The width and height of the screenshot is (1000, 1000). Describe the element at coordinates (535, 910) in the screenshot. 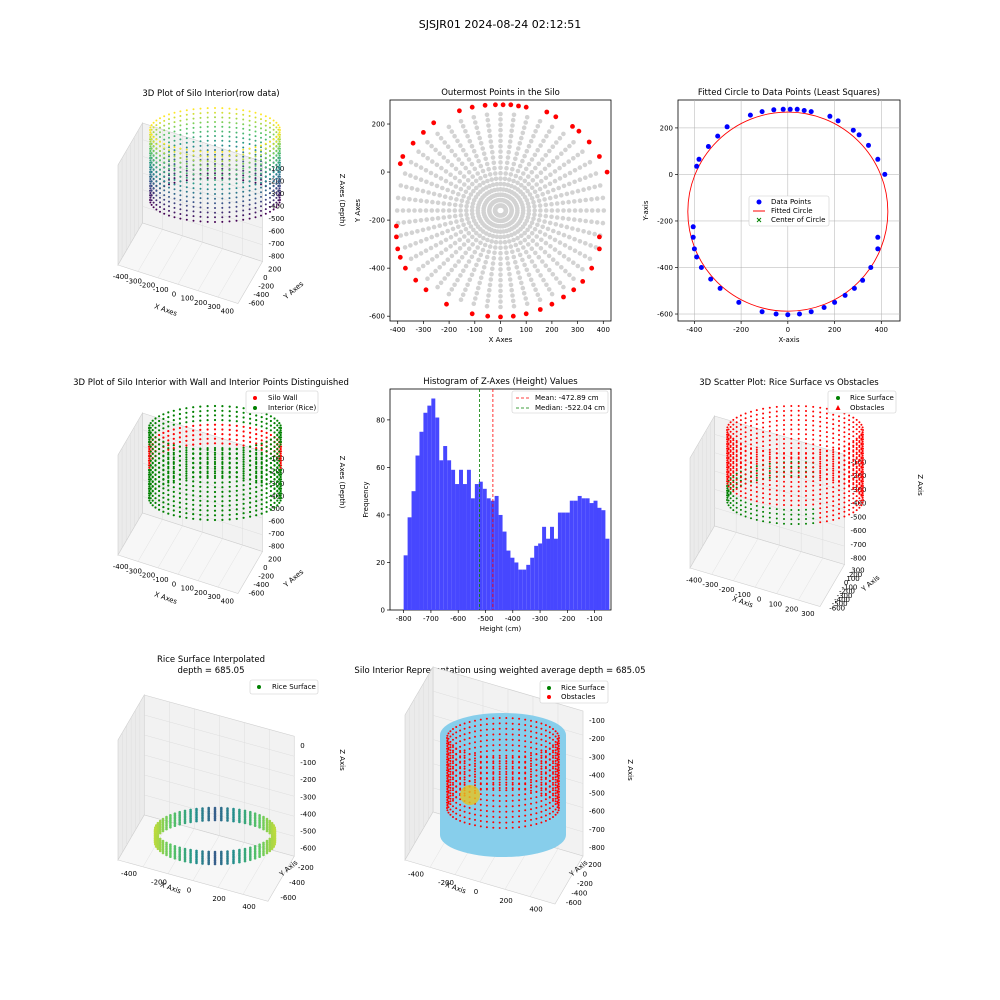

I see `x-tick-label: 400` at that location.